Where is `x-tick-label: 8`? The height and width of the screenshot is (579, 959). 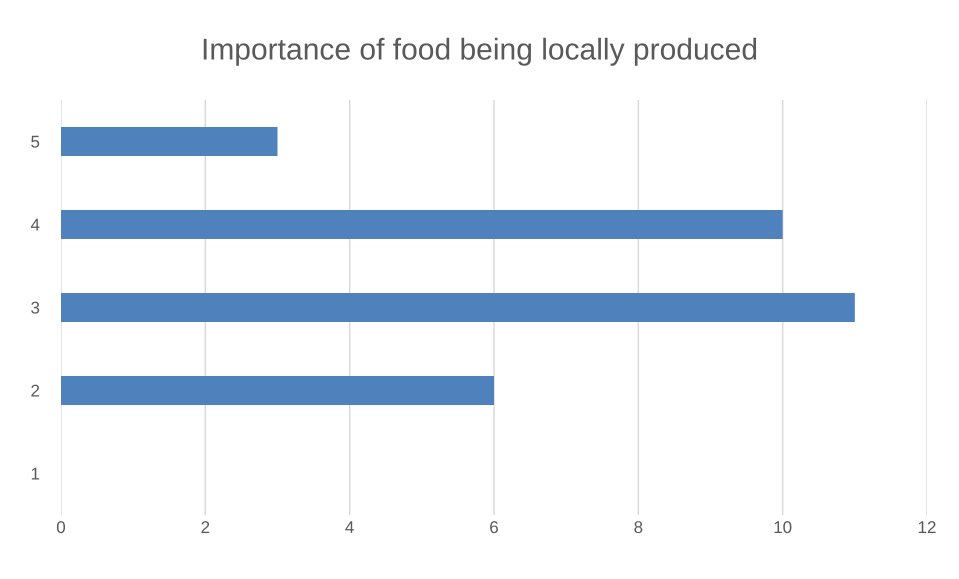 x-tick-label: 8 is located at coordinates (639, 527).